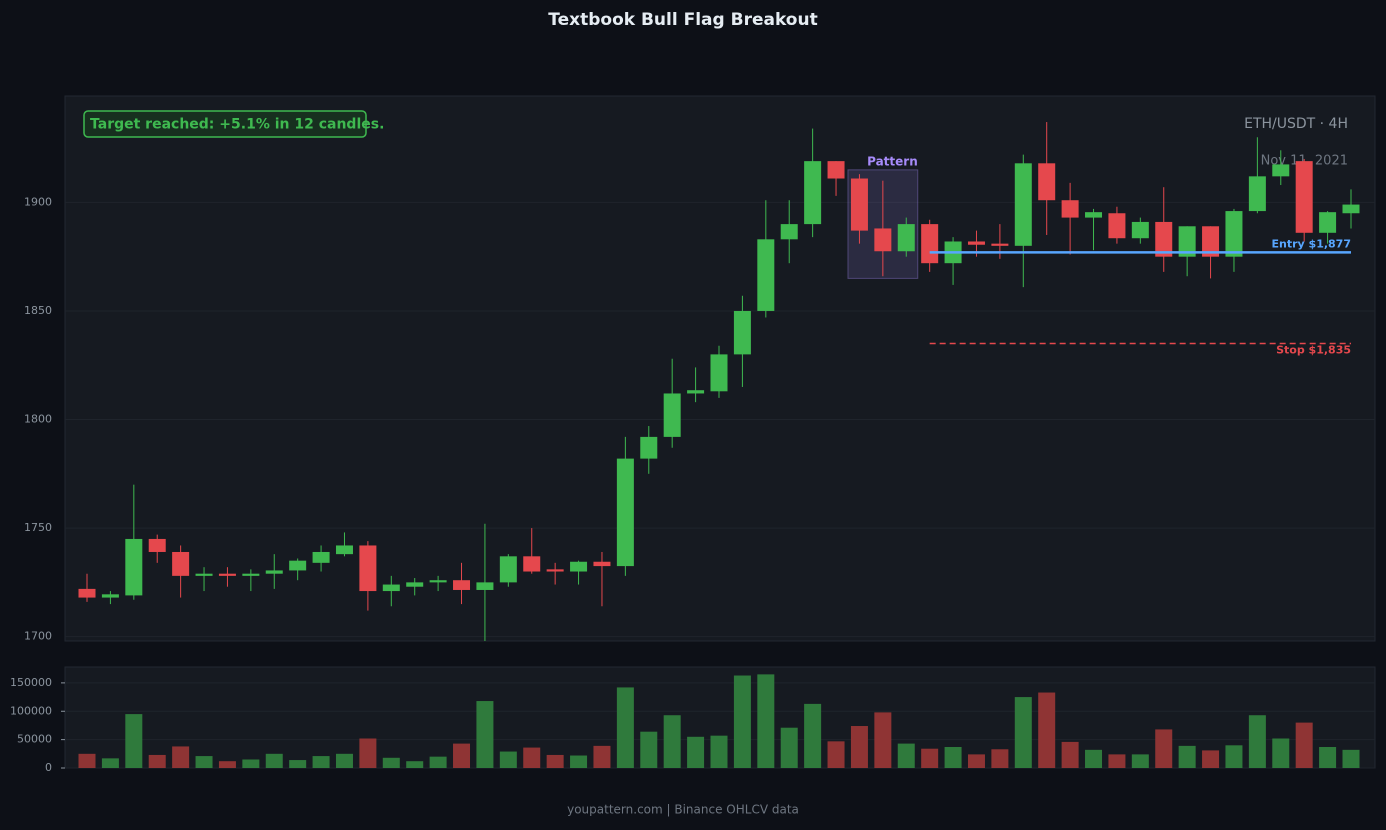 This screenshot has width=1386, height=830. Describe the element at coordinates (38, 310) in the screenshot. I see `y-tick-label: 1850` at that location.